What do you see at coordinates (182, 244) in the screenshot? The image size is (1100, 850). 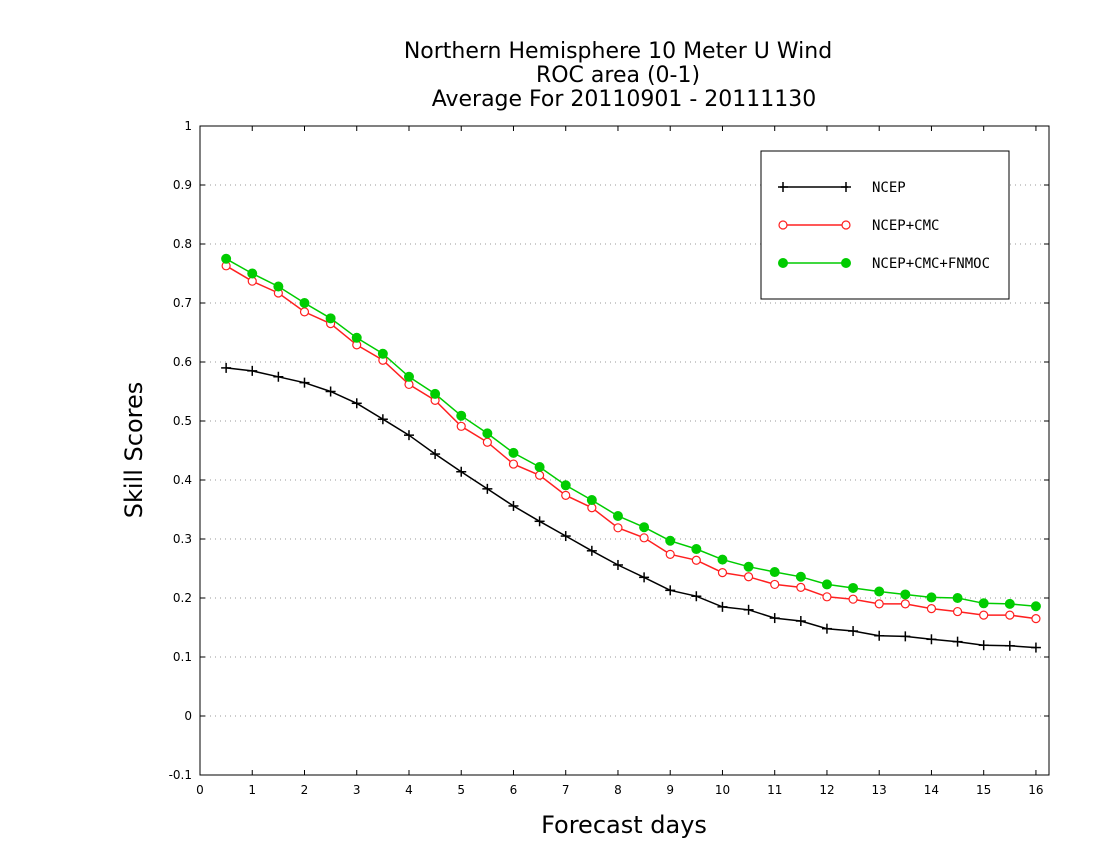 I see `y-tick-label: 0.8` at bounding box center [182, 244].